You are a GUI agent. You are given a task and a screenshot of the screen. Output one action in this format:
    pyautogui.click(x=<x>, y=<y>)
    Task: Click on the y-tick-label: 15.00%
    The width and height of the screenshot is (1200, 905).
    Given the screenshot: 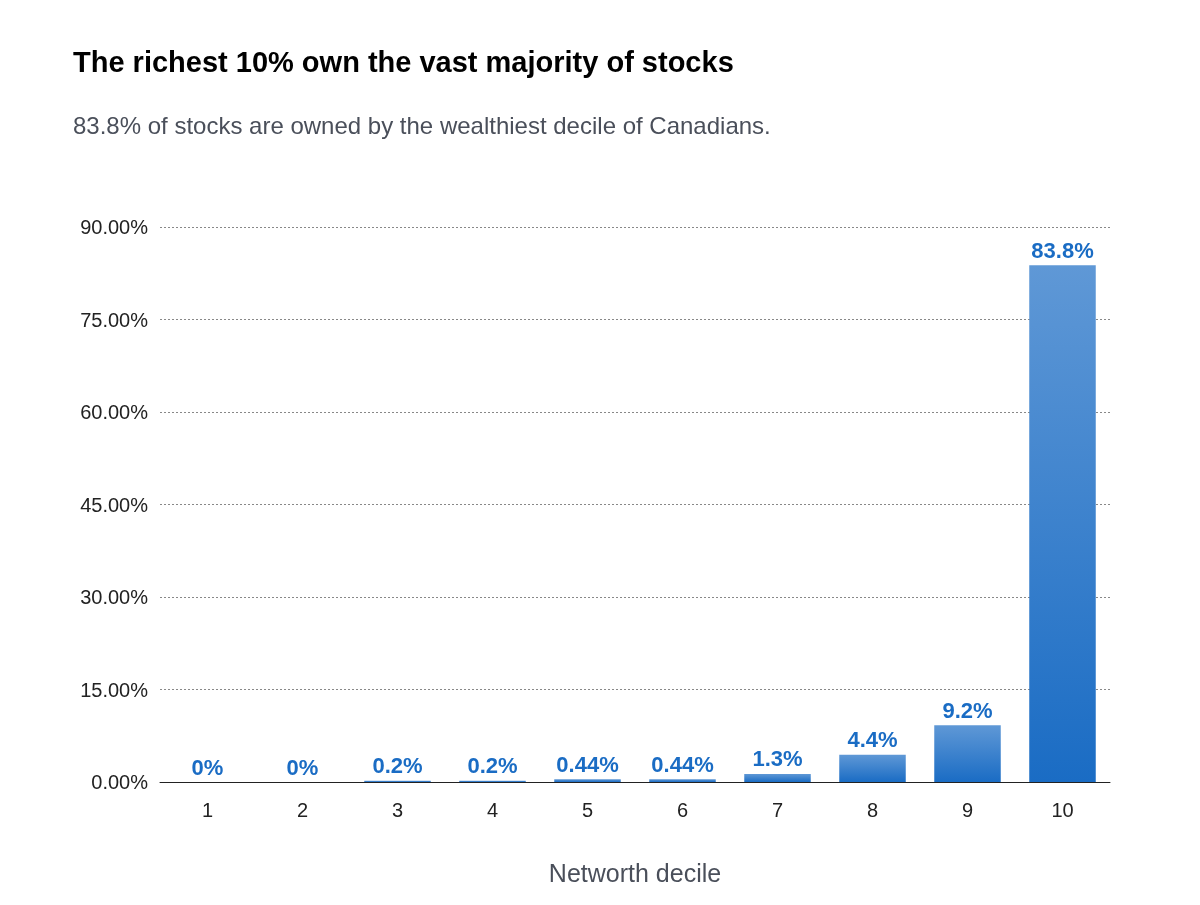 What is the action you would take?
    pyautogui.click(x=114, y=689)
    